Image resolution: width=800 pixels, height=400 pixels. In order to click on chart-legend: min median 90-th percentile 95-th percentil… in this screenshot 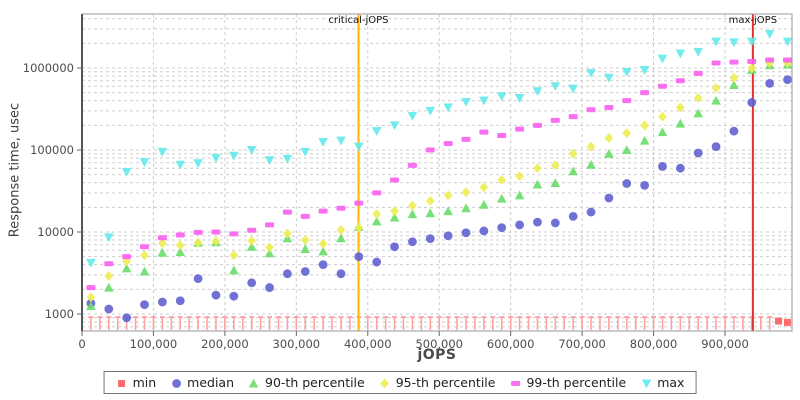, I will do `click(400, 382)`.